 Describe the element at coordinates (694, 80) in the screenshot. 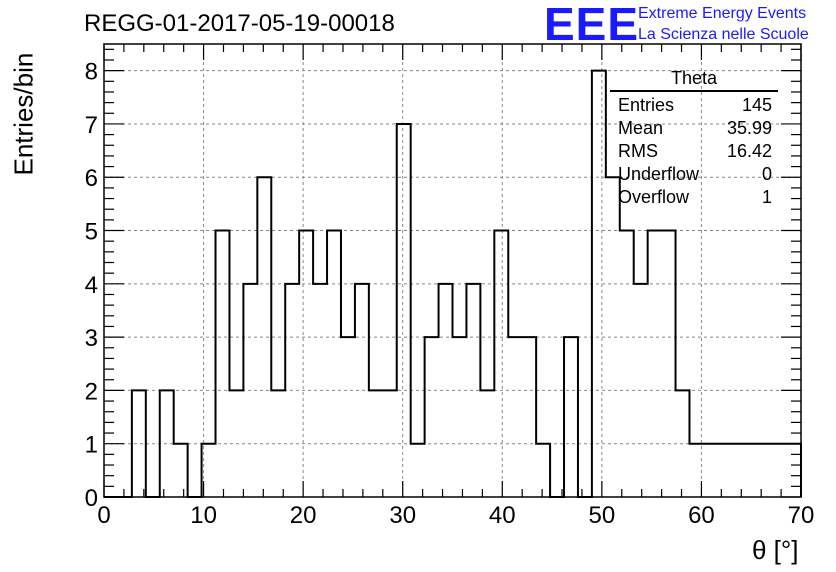

I see `stats-title: Theta` at that location.